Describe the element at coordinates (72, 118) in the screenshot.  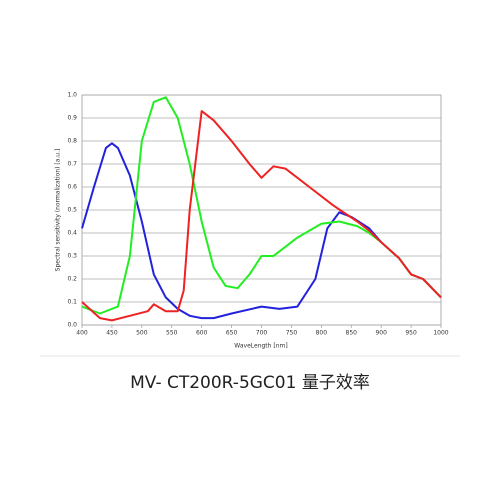
I see `y-tick-label: 0.9` at that location.